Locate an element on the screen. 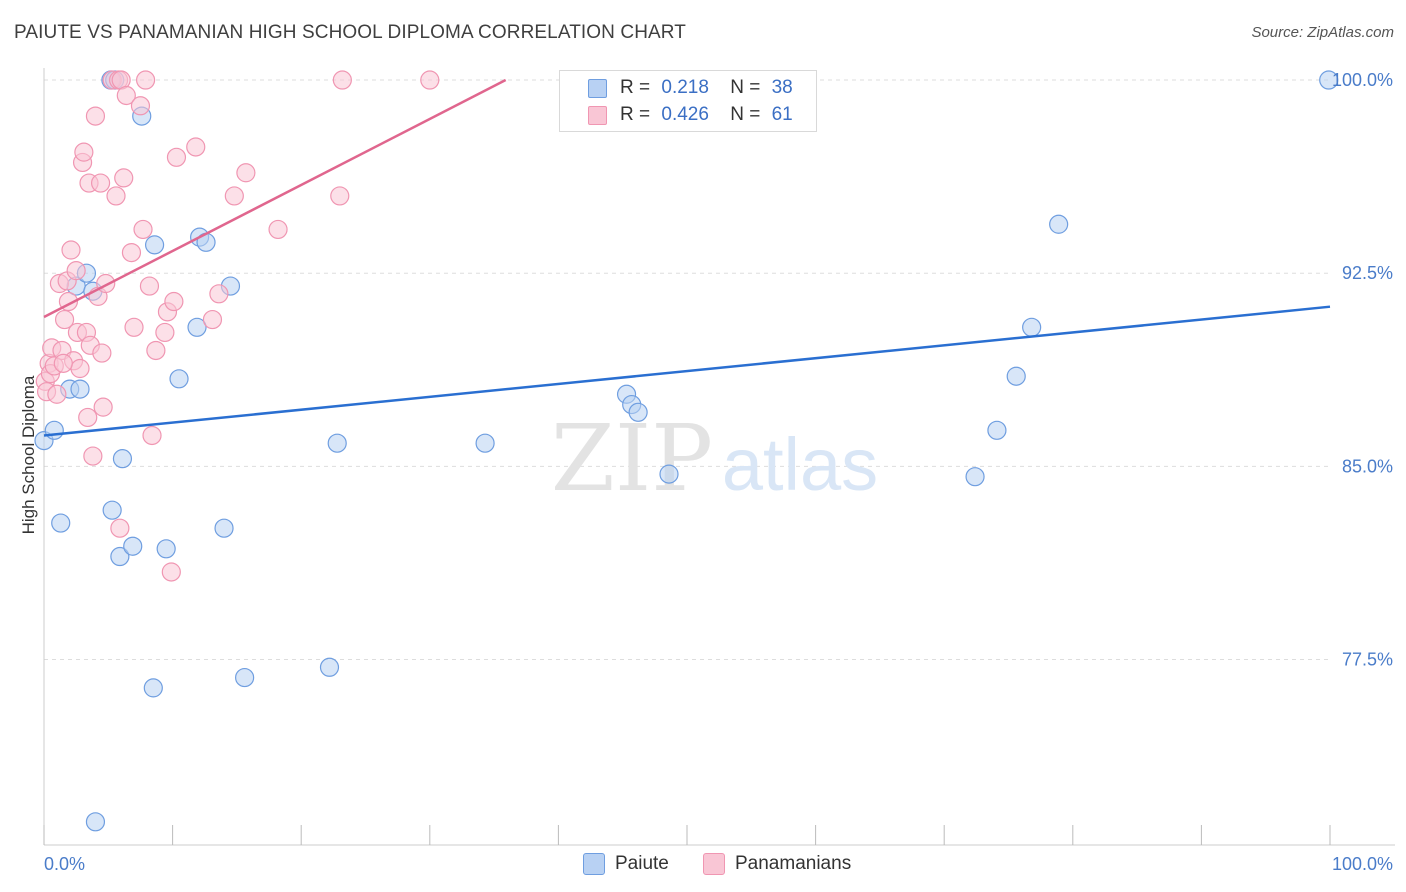 The width and height of the screenshot is (1406, 892). paiute-n-value: 38 is located at coordinates (782, 87).